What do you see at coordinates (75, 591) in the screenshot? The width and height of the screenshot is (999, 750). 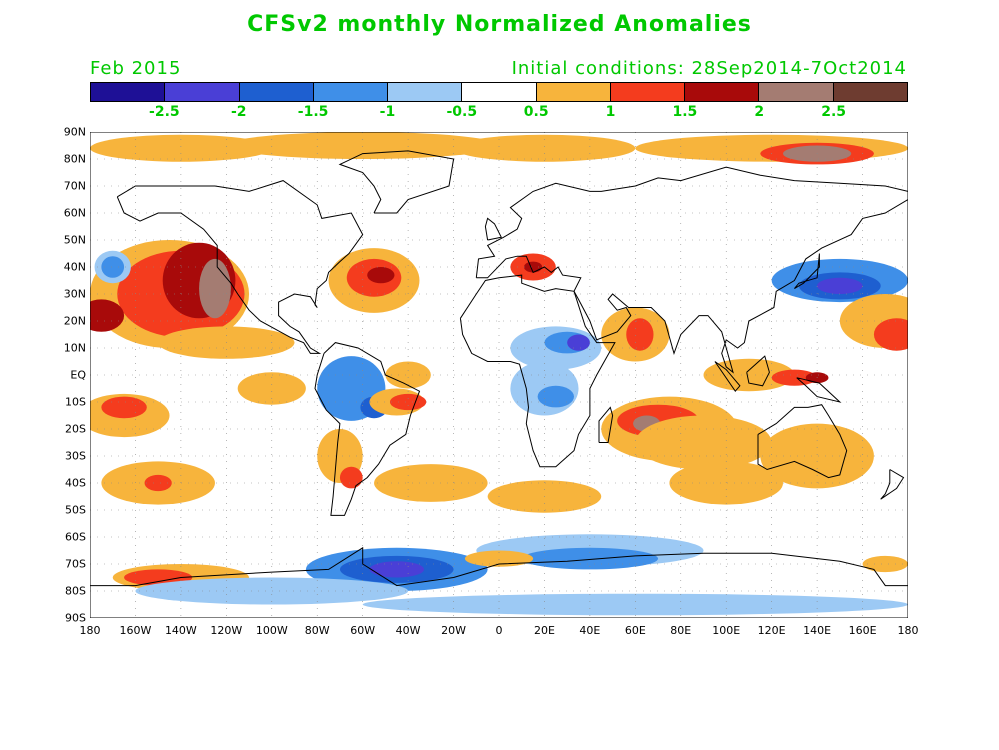 I see `lat-label: 80S` at bounding box center [75, 591].